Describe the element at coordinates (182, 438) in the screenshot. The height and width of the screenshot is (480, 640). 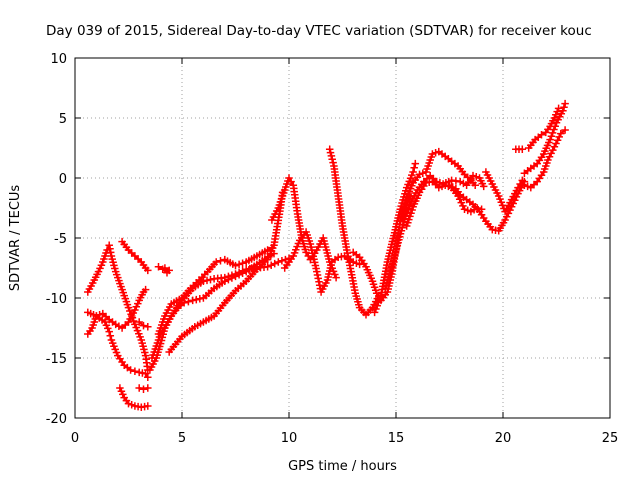
I see `x-tick-label: 5` at that location.